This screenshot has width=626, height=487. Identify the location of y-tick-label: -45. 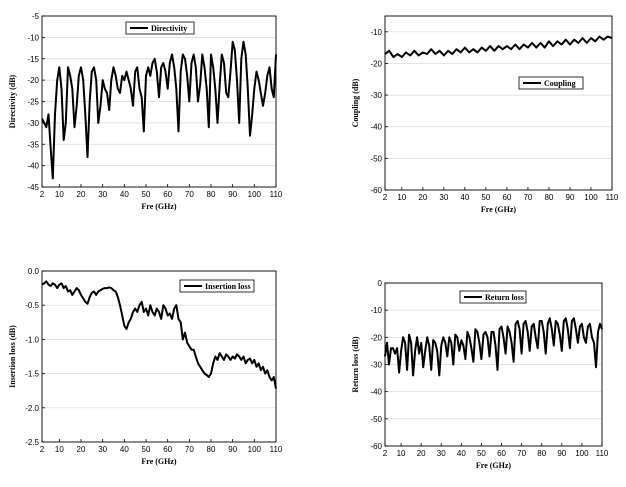
(33, 187).